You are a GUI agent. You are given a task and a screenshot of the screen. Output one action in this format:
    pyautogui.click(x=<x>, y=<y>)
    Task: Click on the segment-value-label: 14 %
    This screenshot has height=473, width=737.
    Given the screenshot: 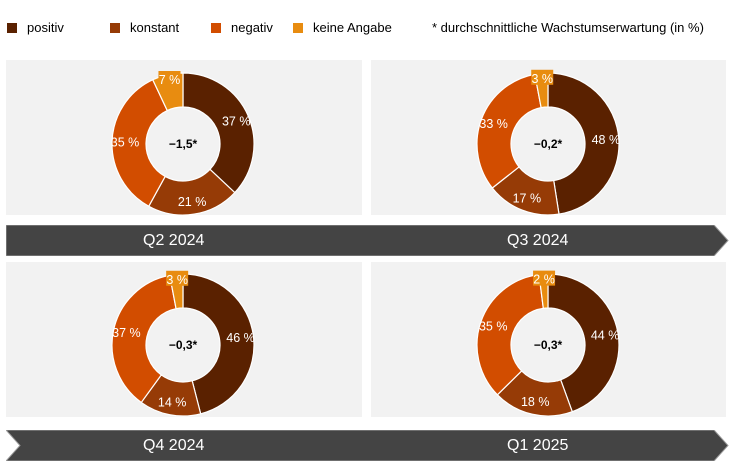 What is the action you would take?
    pyautogui.click(x=172, y=402)
    